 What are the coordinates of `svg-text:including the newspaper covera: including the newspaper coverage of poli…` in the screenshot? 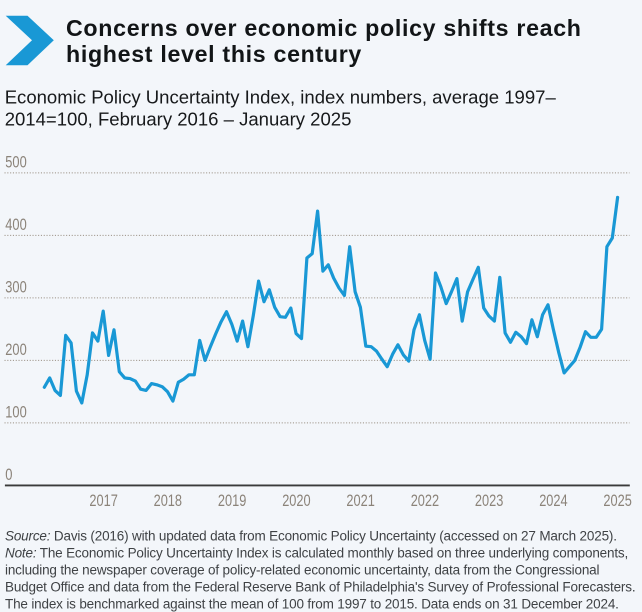 It's located at (302, 570).